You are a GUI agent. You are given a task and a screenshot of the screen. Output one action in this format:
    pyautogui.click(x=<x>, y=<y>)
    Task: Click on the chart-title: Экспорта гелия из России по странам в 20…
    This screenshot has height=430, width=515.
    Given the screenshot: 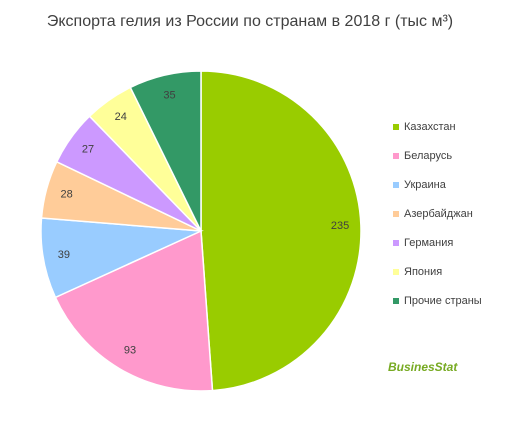 What is the action you would take?
    pyautogui.click(x=250, y=21)
    